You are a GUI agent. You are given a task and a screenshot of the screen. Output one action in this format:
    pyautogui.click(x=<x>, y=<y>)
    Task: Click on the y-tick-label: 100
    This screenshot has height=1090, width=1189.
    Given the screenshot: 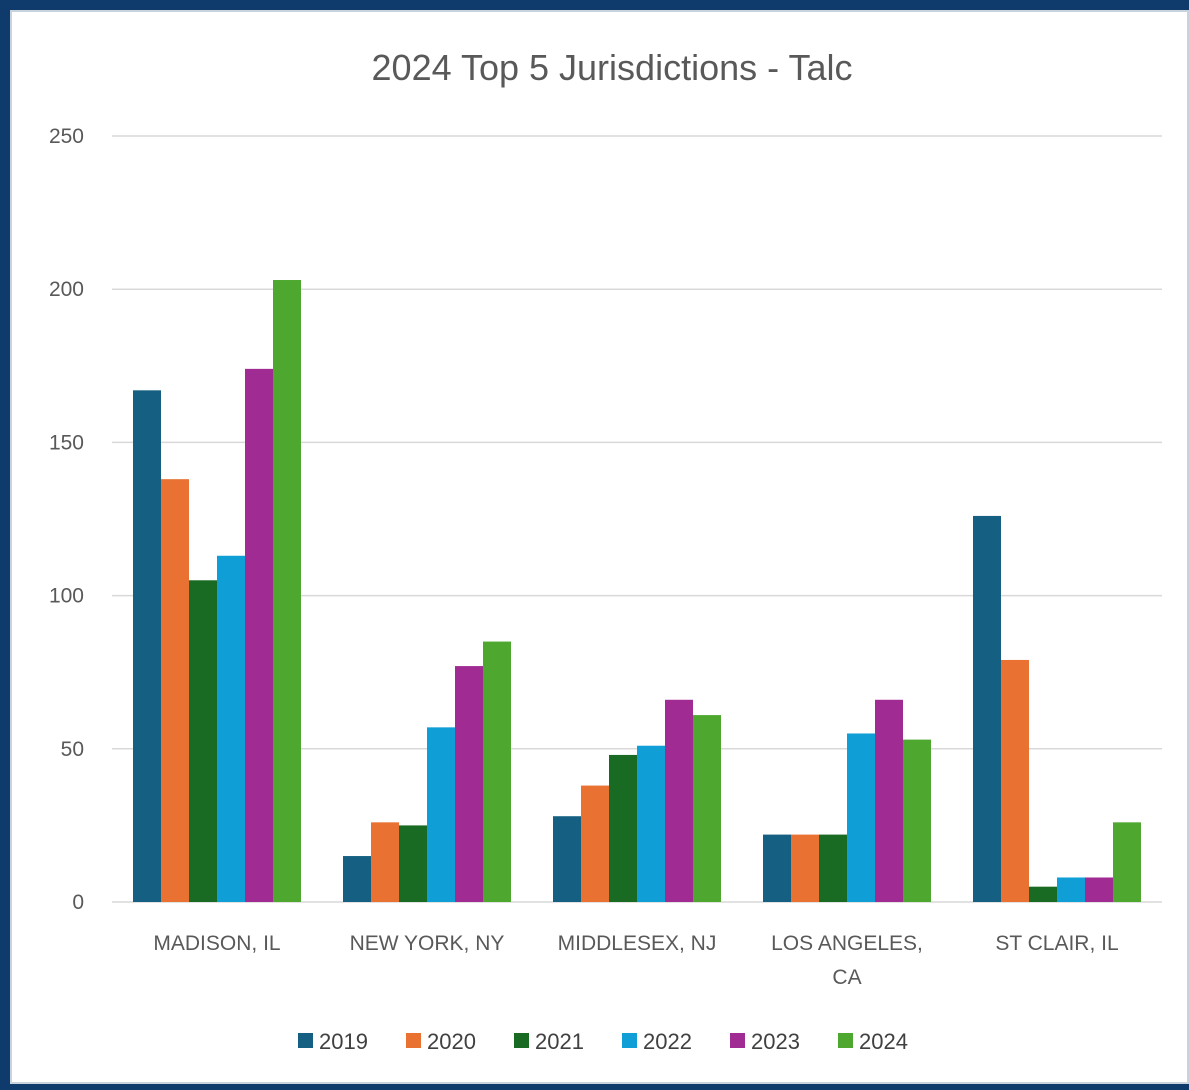 What is the action you would take?
    pyautogui.click(x=66, y=596)
    